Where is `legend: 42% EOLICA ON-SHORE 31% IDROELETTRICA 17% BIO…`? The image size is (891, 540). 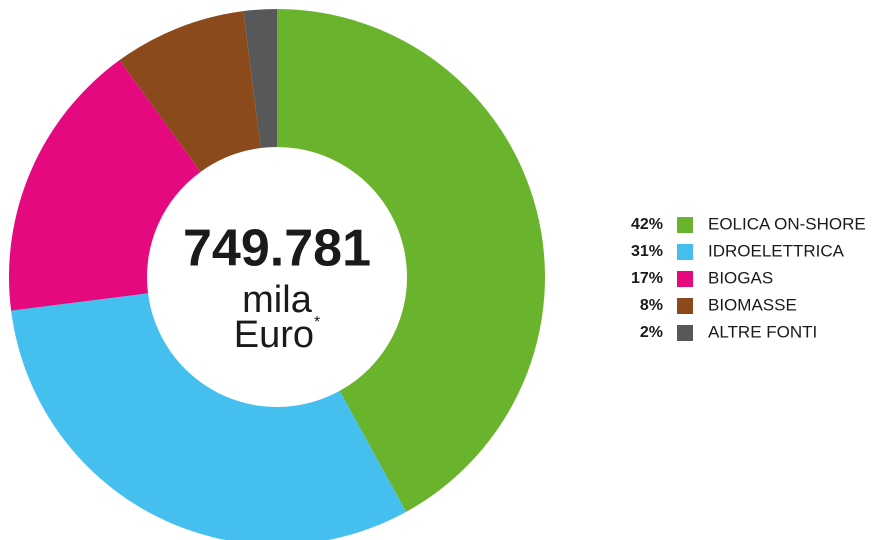
legend: 42% EOLICA ON-SHORE 31% IDROELETTRICA 17% BIO… is located at coordinates (748, 277).